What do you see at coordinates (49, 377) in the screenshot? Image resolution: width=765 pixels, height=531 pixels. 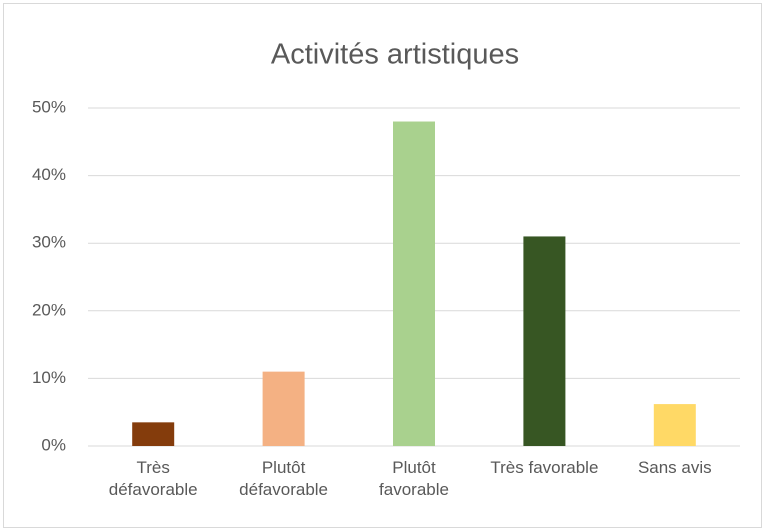 I see `y-tick-label: 10%` at bounding box center [49, 377].